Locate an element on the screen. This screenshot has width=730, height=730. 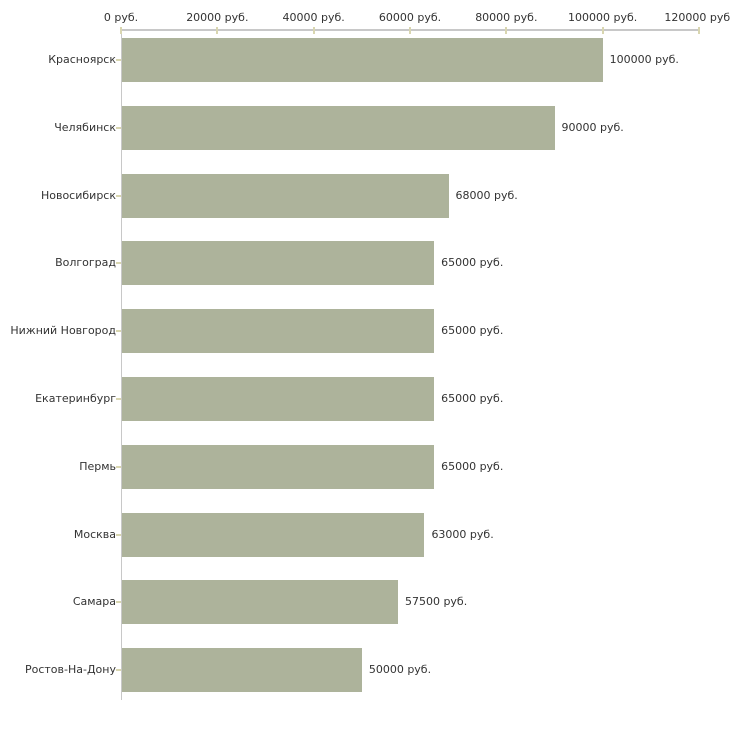
x-axis-tick-label: 120000 руб. is located at coordinates (697, 17).